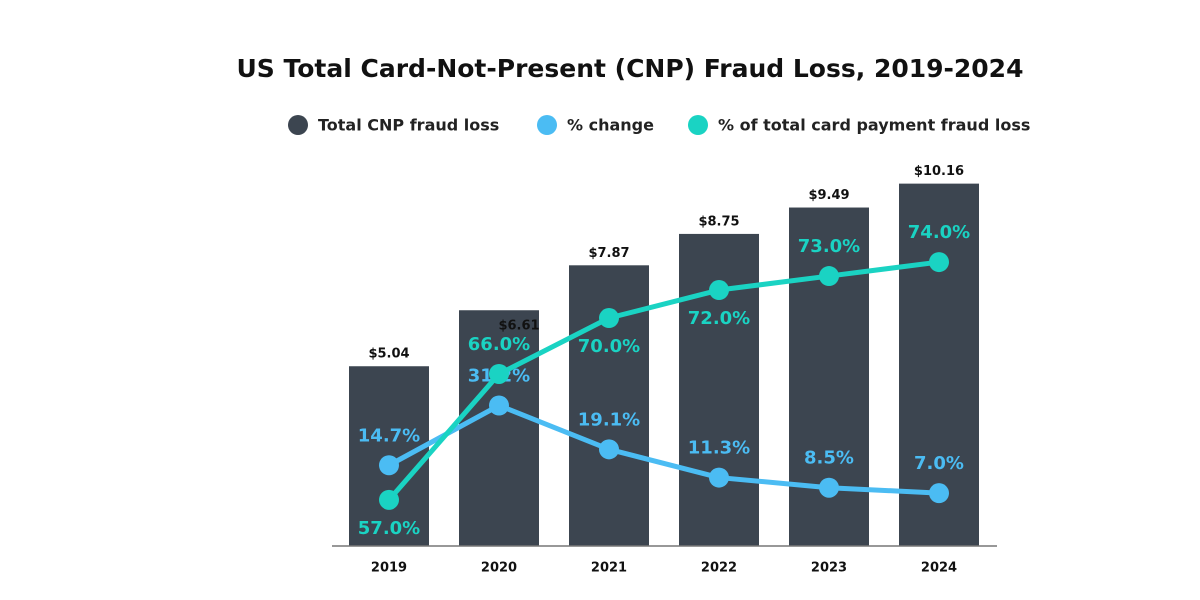  What do you see at coordinates (939, 232) in the screenshot?
I see `line-value-label: 74.0%` at bounding box center [939, 232].